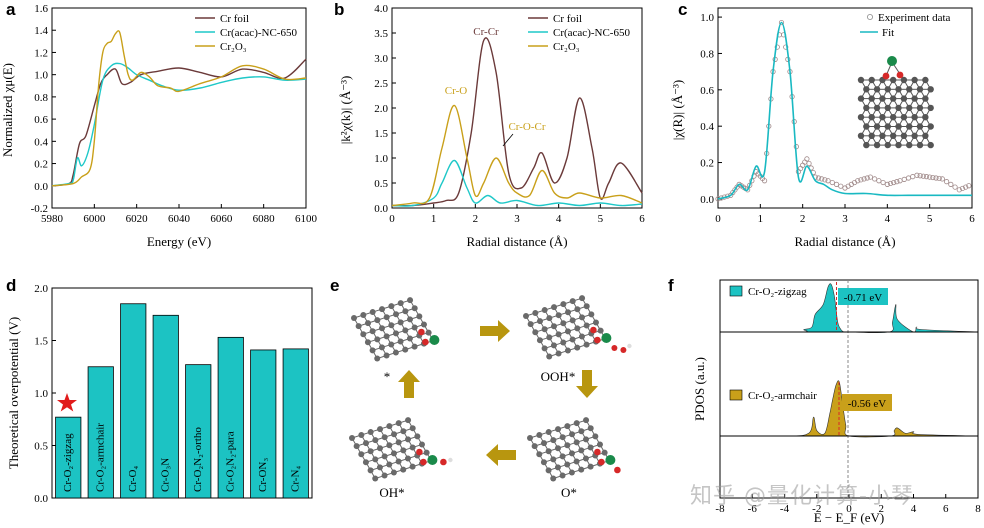 The width and height of the screenshot is (984, 528). What do you see at coordinates (978, 509) in the screenshot?
I see `panel-f-xtick-label: 8` at bounding box center [978, 509].